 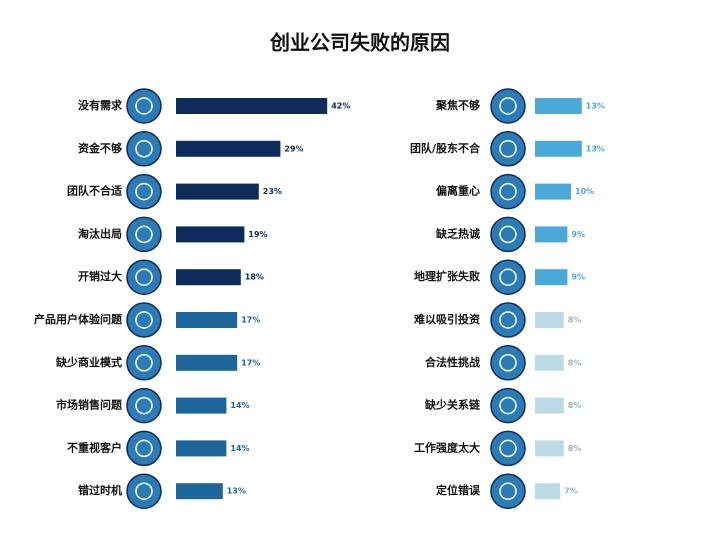 I want to click on value-label: 7%, so click(x=571, y=491).